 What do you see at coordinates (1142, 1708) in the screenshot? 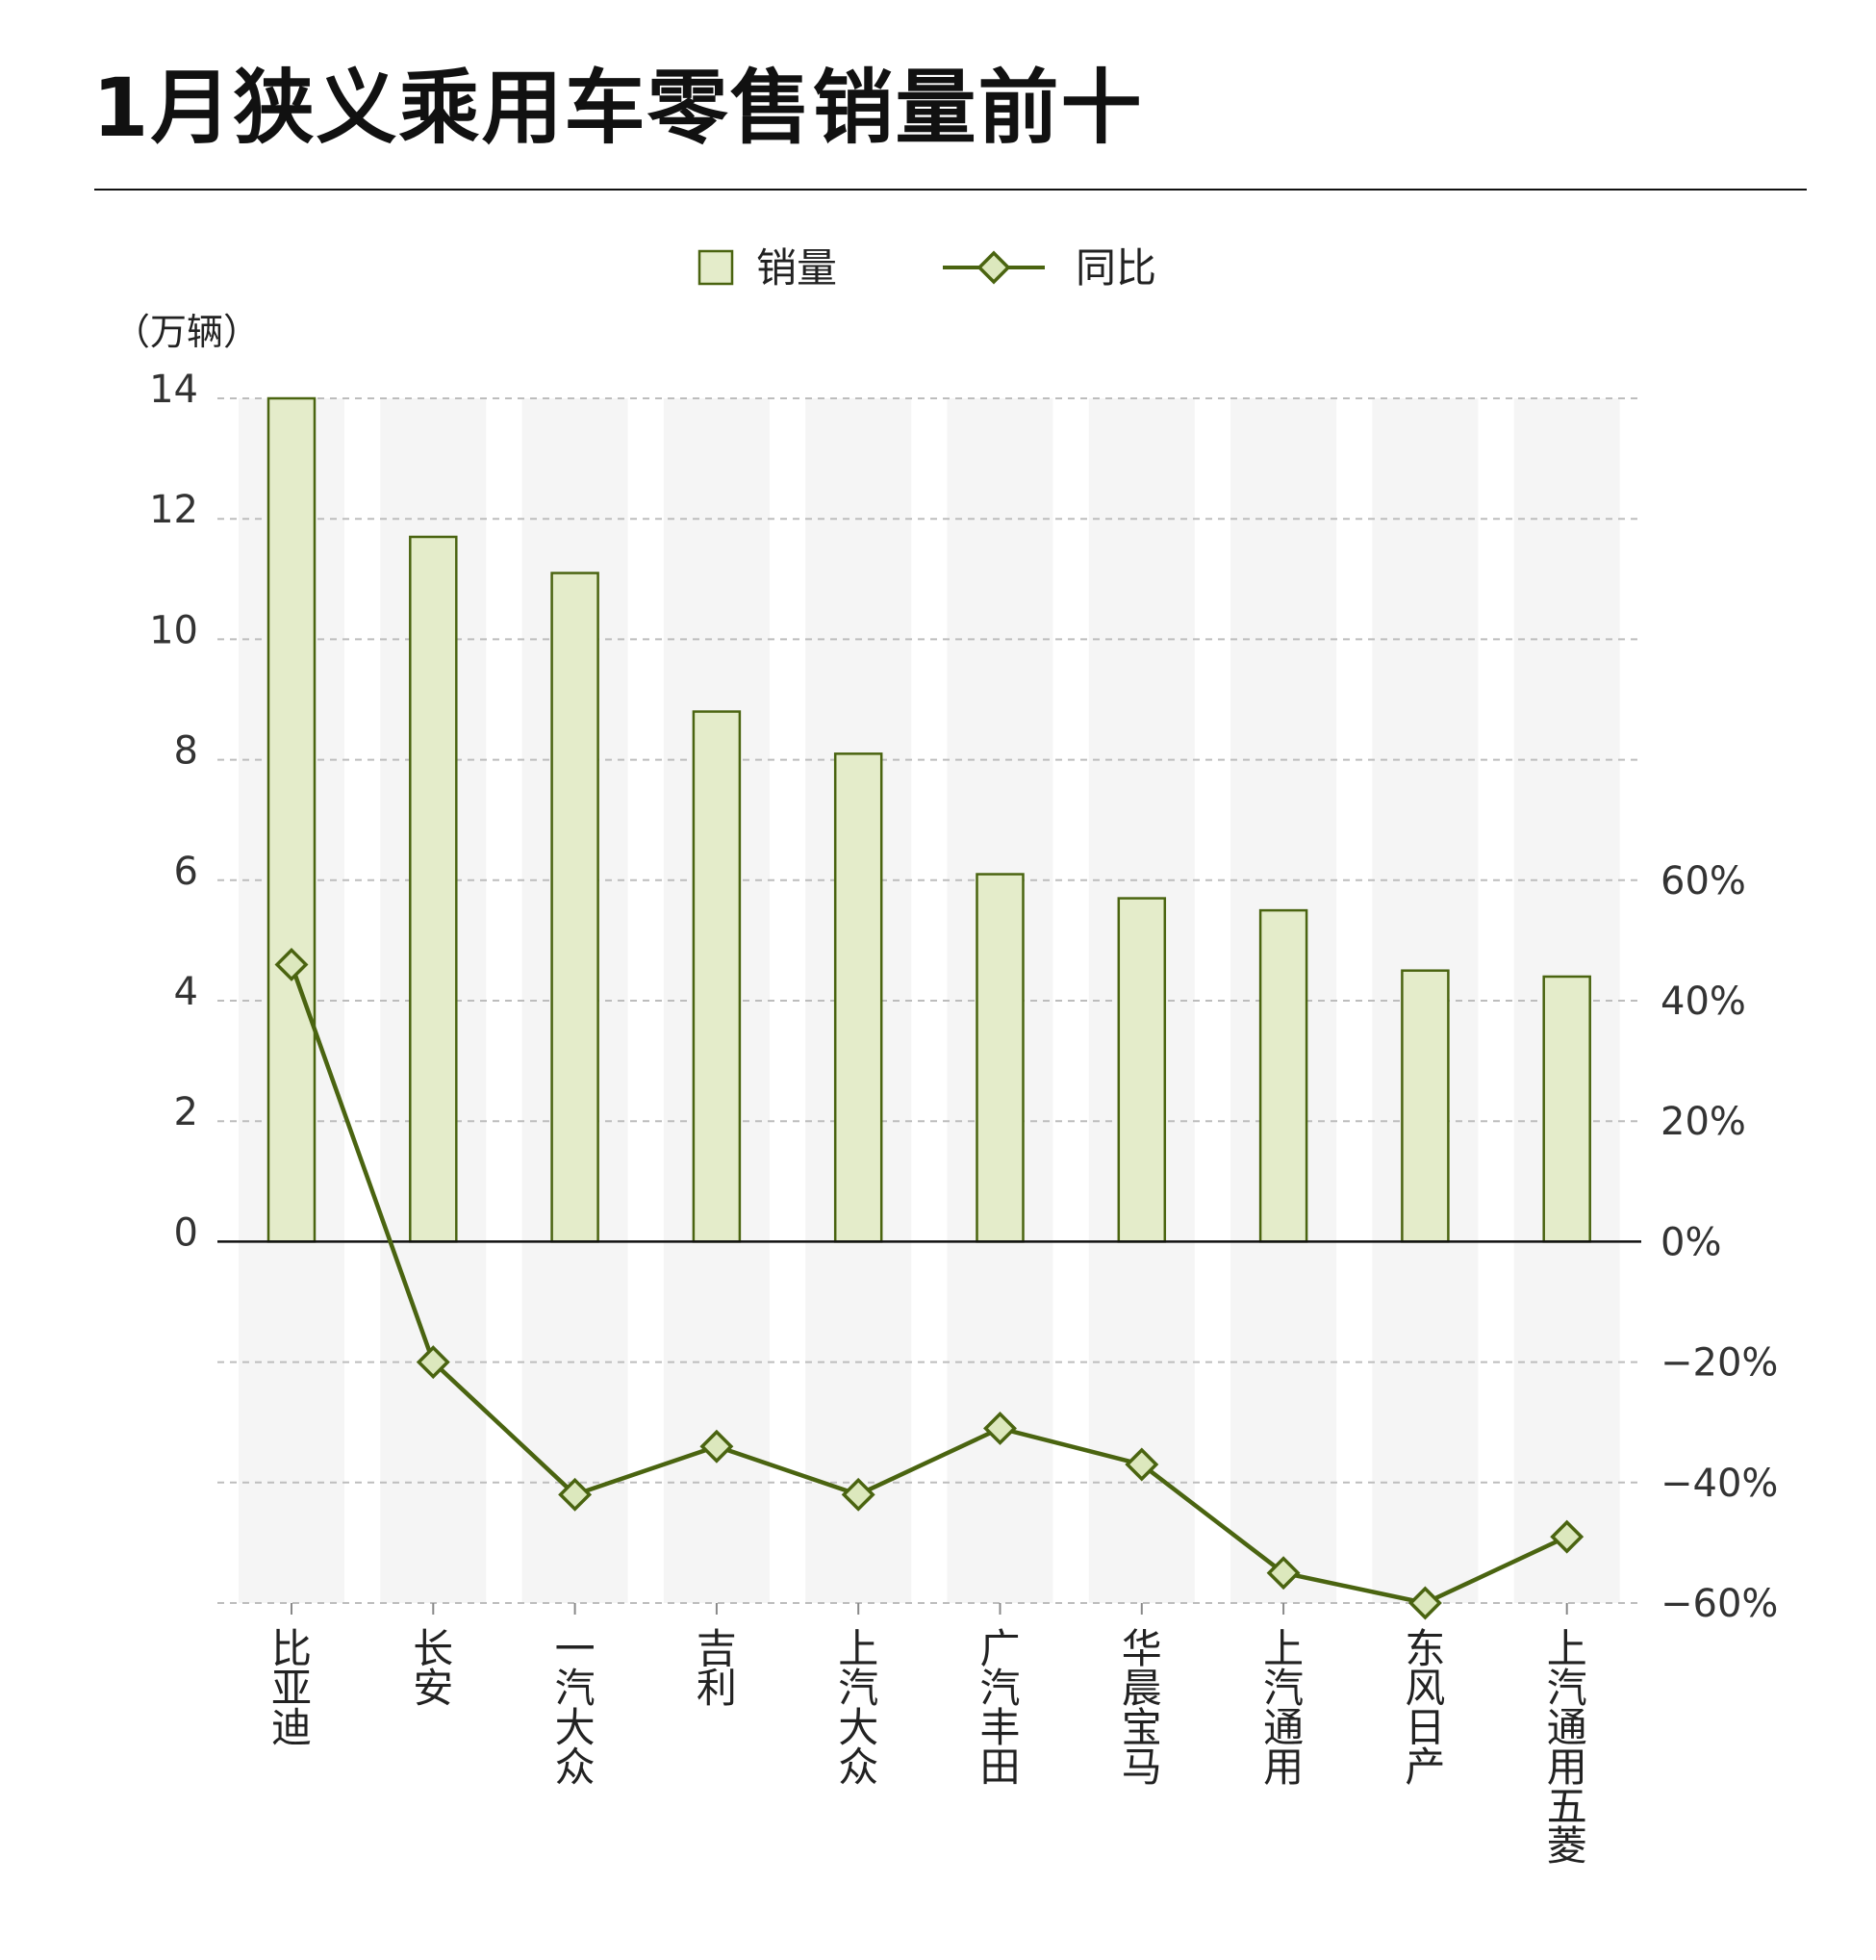
I see `category-label: 华晨宝马` at bounding box center [1142, 1708].